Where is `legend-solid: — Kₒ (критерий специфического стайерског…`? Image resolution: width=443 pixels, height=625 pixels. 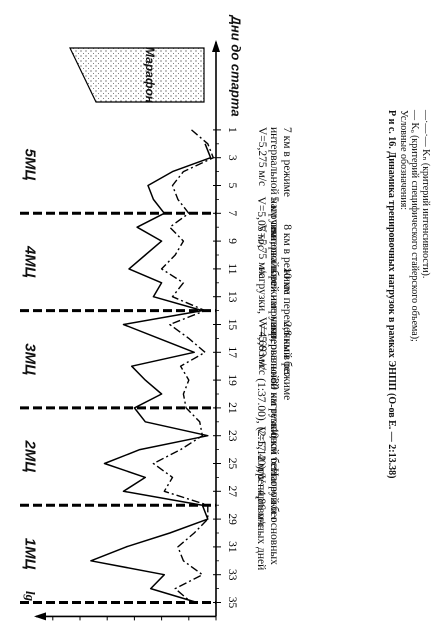
legend-solid: — Kₒ (критерий специфического стайерског… is located at coordinates (414, 226).